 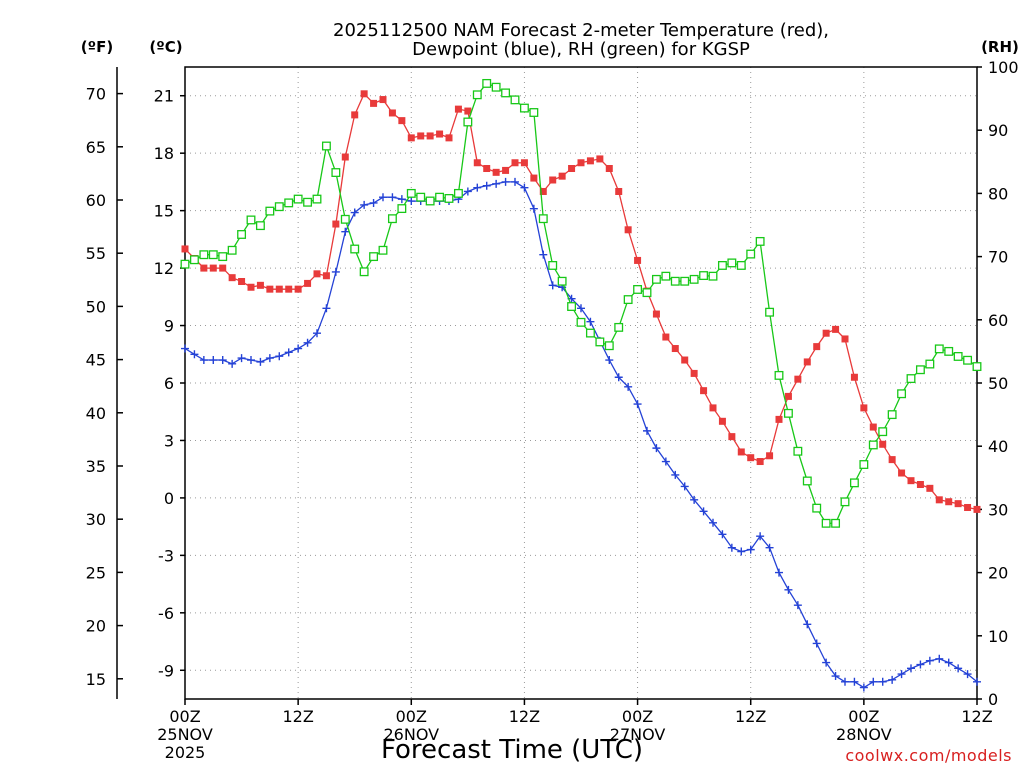 I want to click on rh-tick-label: 90, so click(x=998, y=130).